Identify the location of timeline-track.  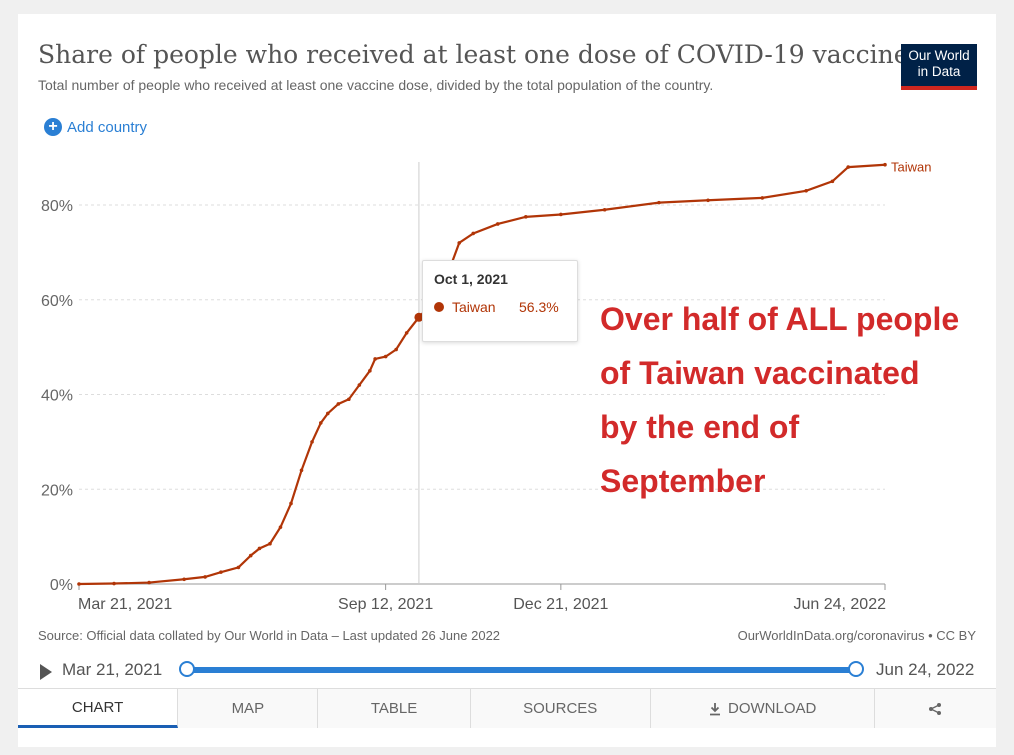
(521, 670).